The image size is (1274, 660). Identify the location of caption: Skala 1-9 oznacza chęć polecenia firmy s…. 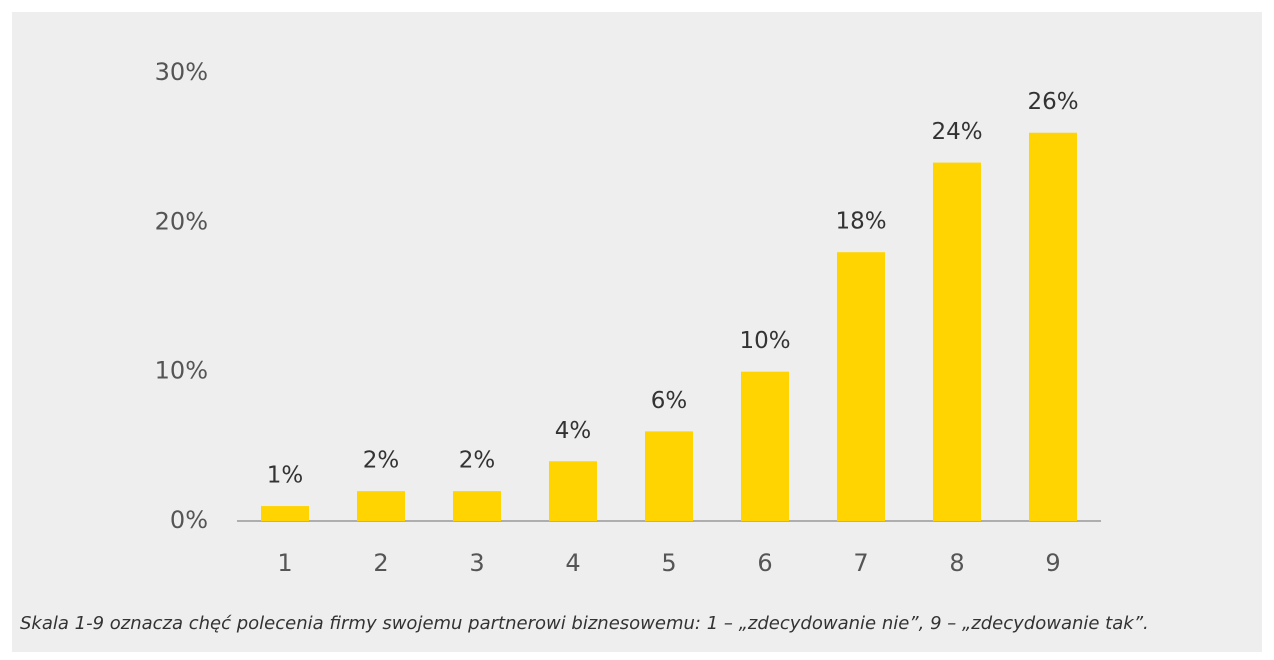
(584, 623).